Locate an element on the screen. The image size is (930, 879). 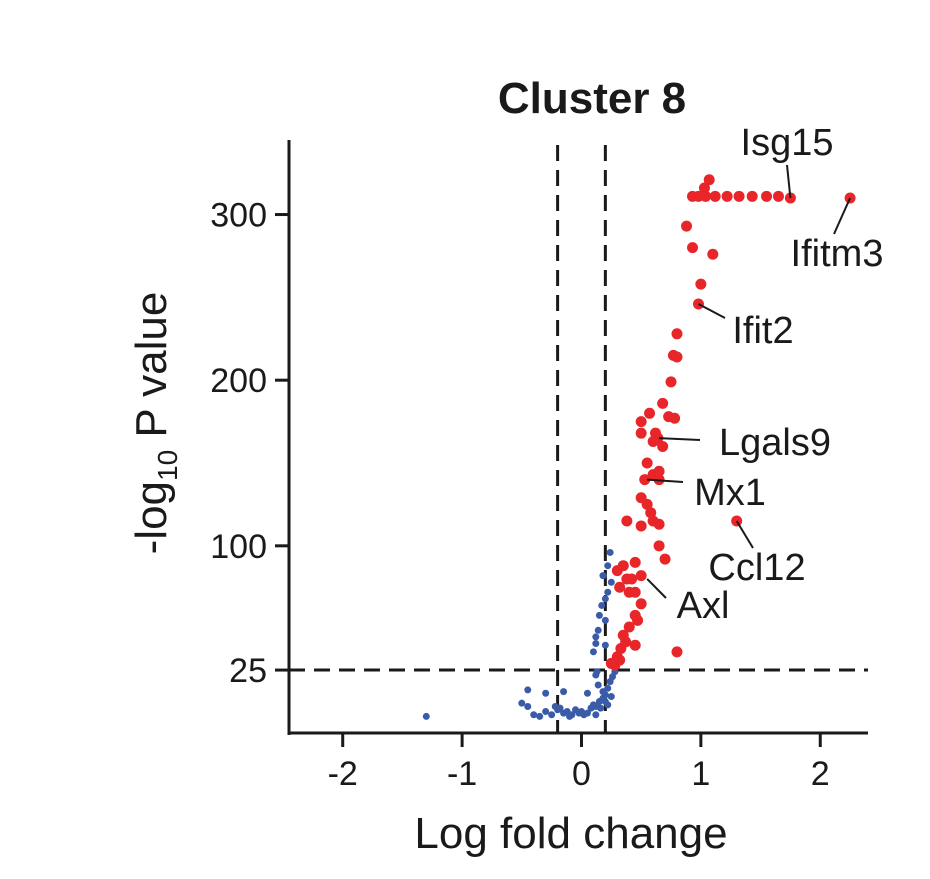
annotation-leaders is located at coordinates (749, 381).